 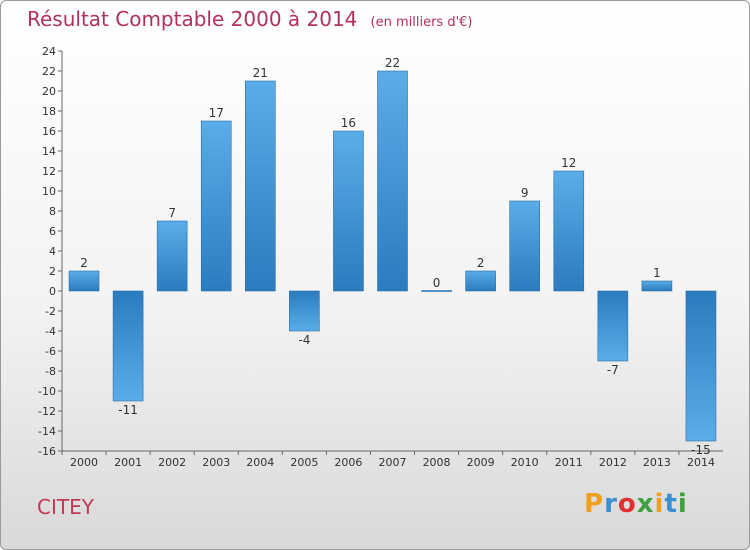 What do you see at coordinates (47, 411) in the screenshot?
I see `y-tick-label: -12` at bounding box center [47, 411].